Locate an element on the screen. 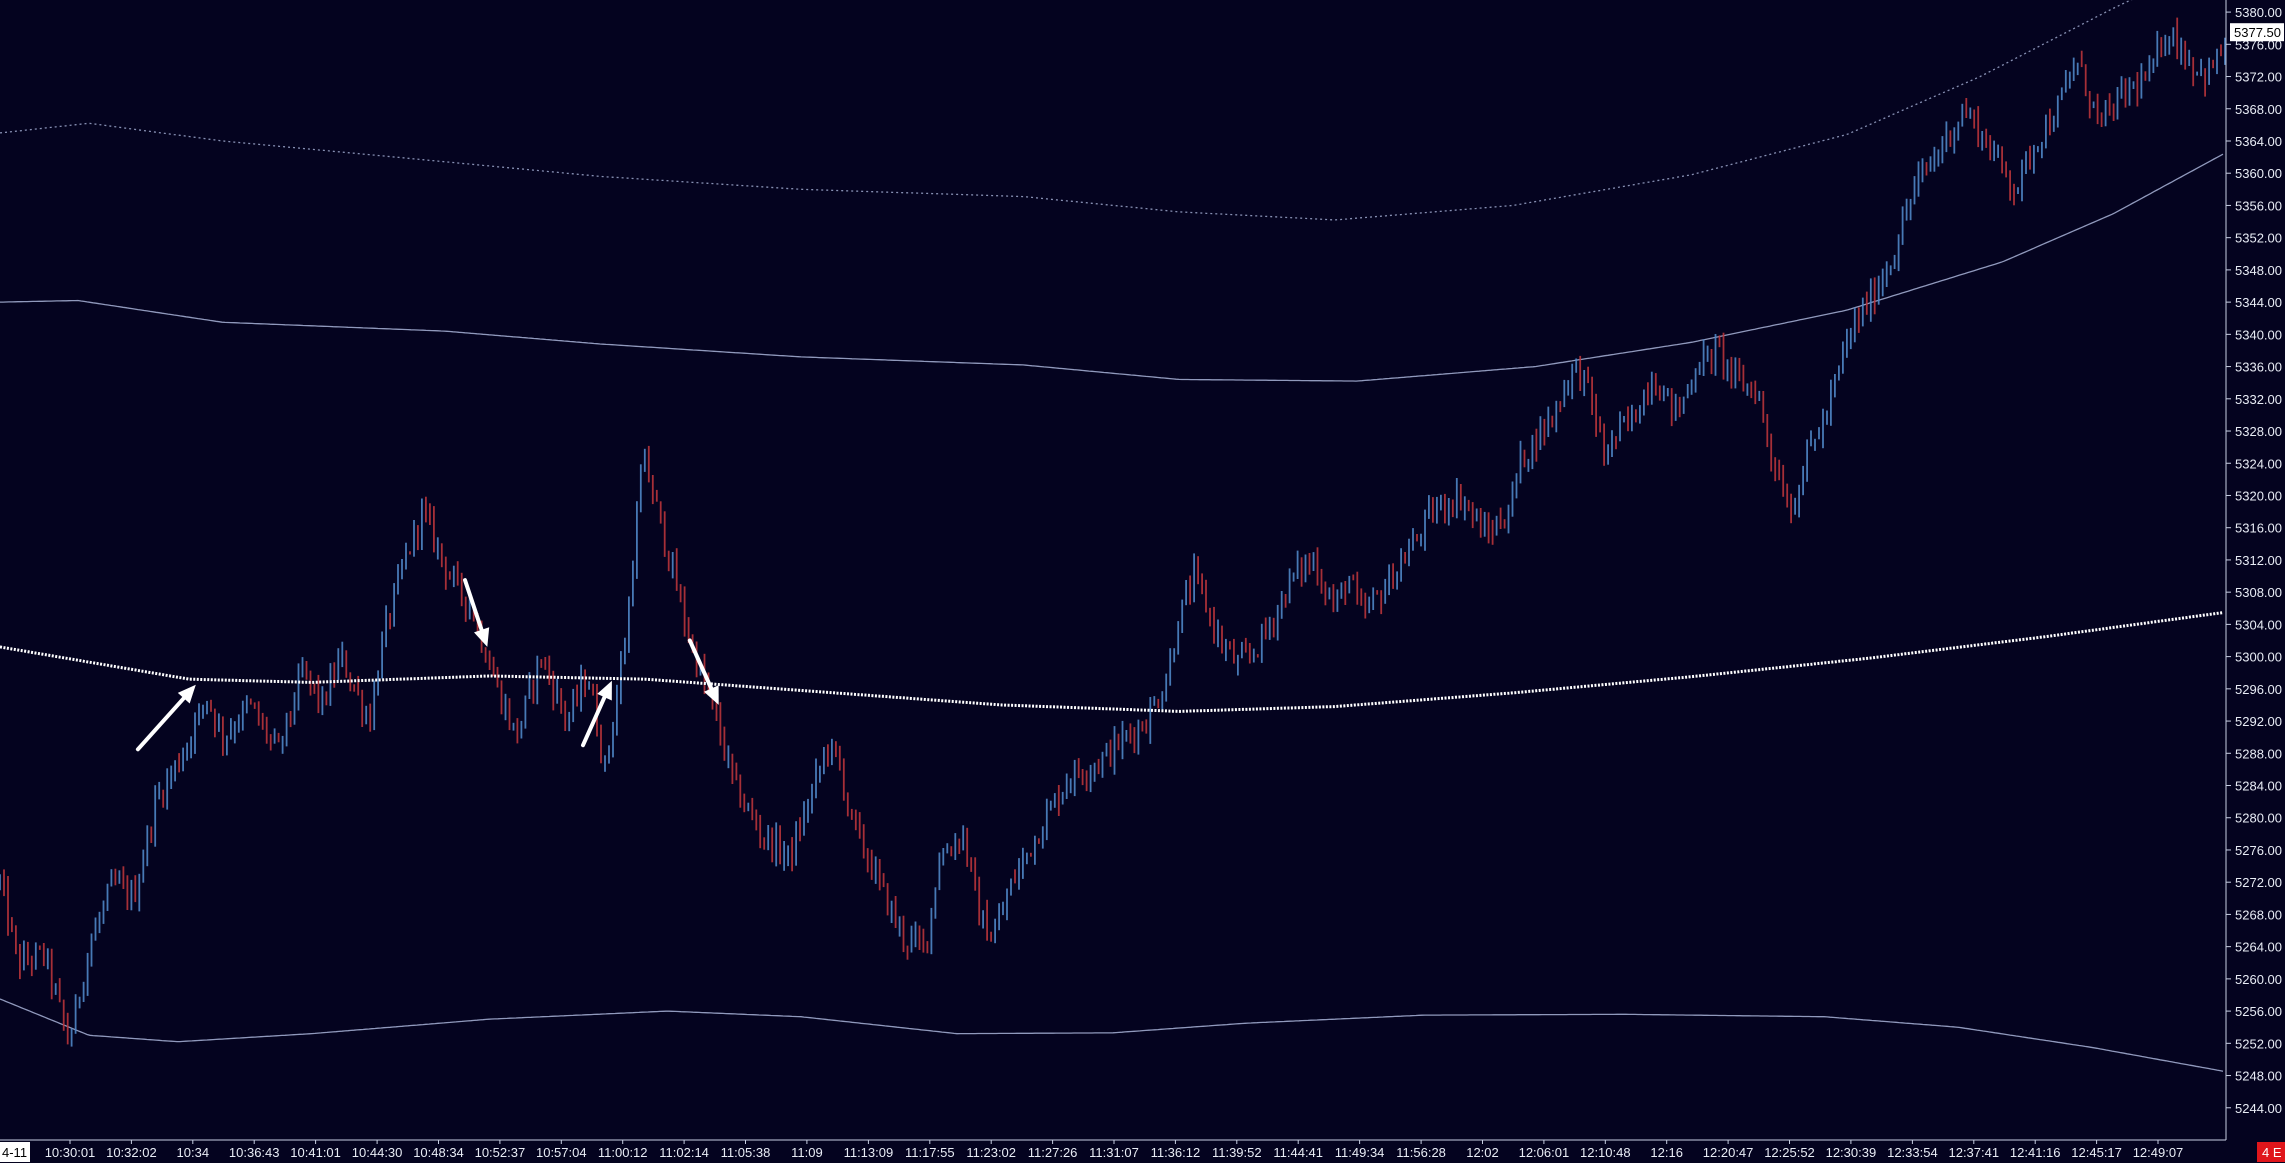  x-tick-label: 11:02:14 is located at coordinates (684, 1152).